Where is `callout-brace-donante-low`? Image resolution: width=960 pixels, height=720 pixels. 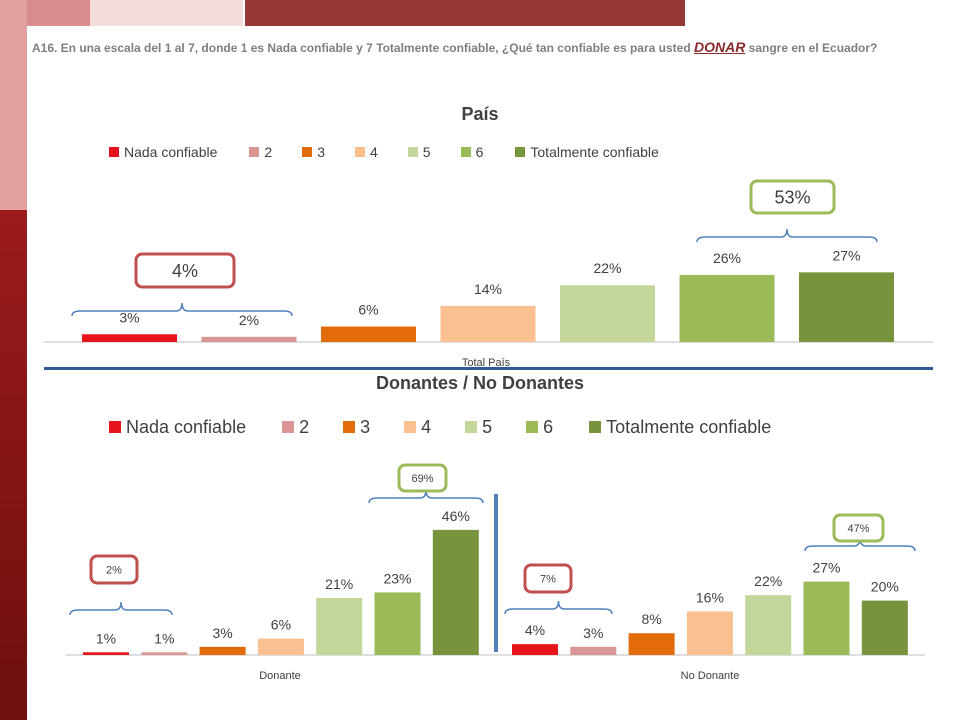 callout-brace-donante-low is located at coordinates (121, 608).